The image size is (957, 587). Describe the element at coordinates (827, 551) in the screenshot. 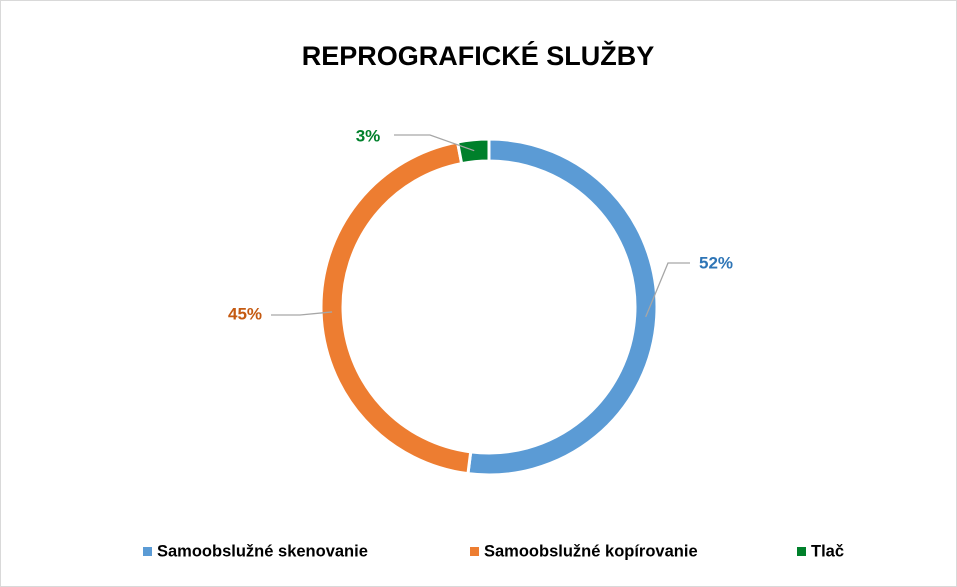

I see `legend-label: Tlač` at that location.